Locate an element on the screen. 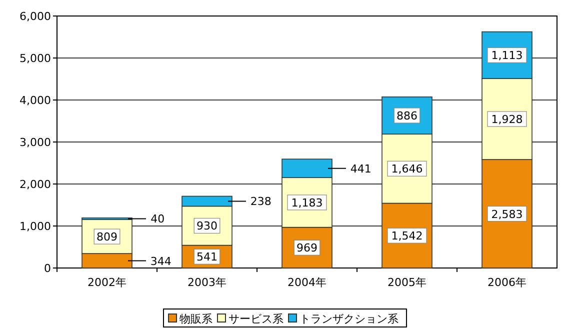  legend-label: サービス系 is located at coordinates (256, 319).